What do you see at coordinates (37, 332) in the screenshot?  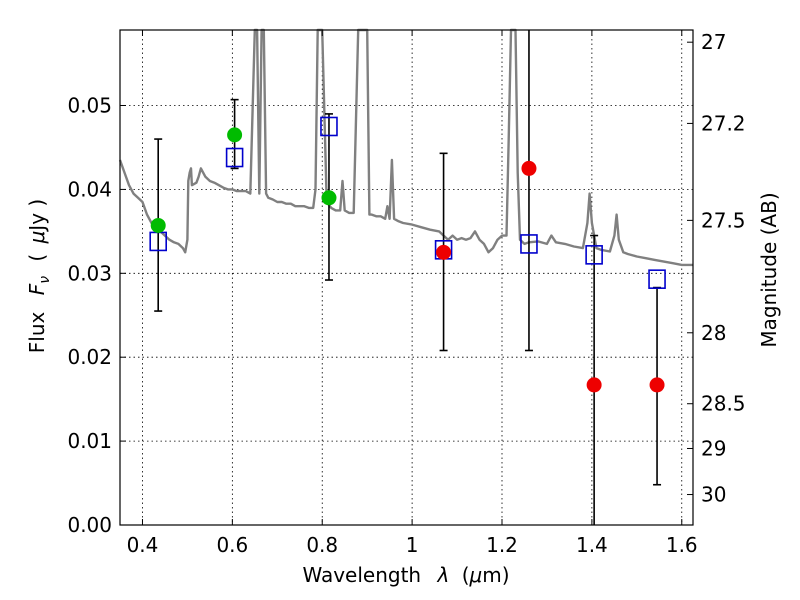 I see `y-axis-label-prefix: Flux` at bounding box center [37, 332].